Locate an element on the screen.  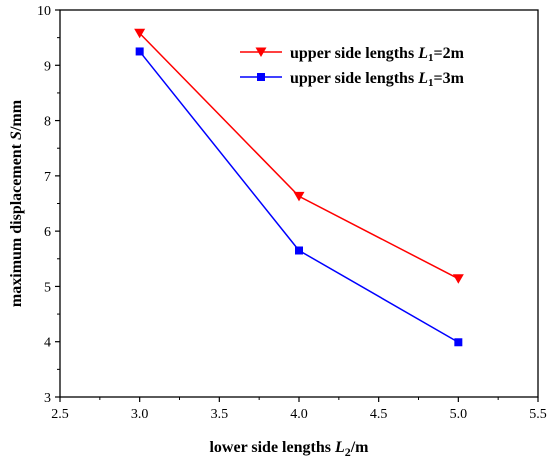
legend-item-1: upper side lengths L1=2m is located at coordinates (352, 54).